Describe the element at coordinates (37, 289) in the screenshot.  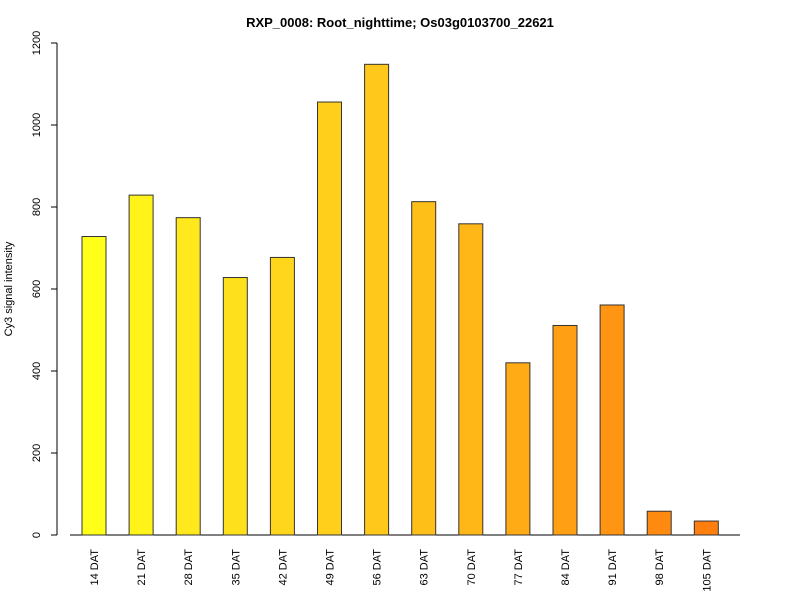
I see `y-tick-label: 600` at that location.